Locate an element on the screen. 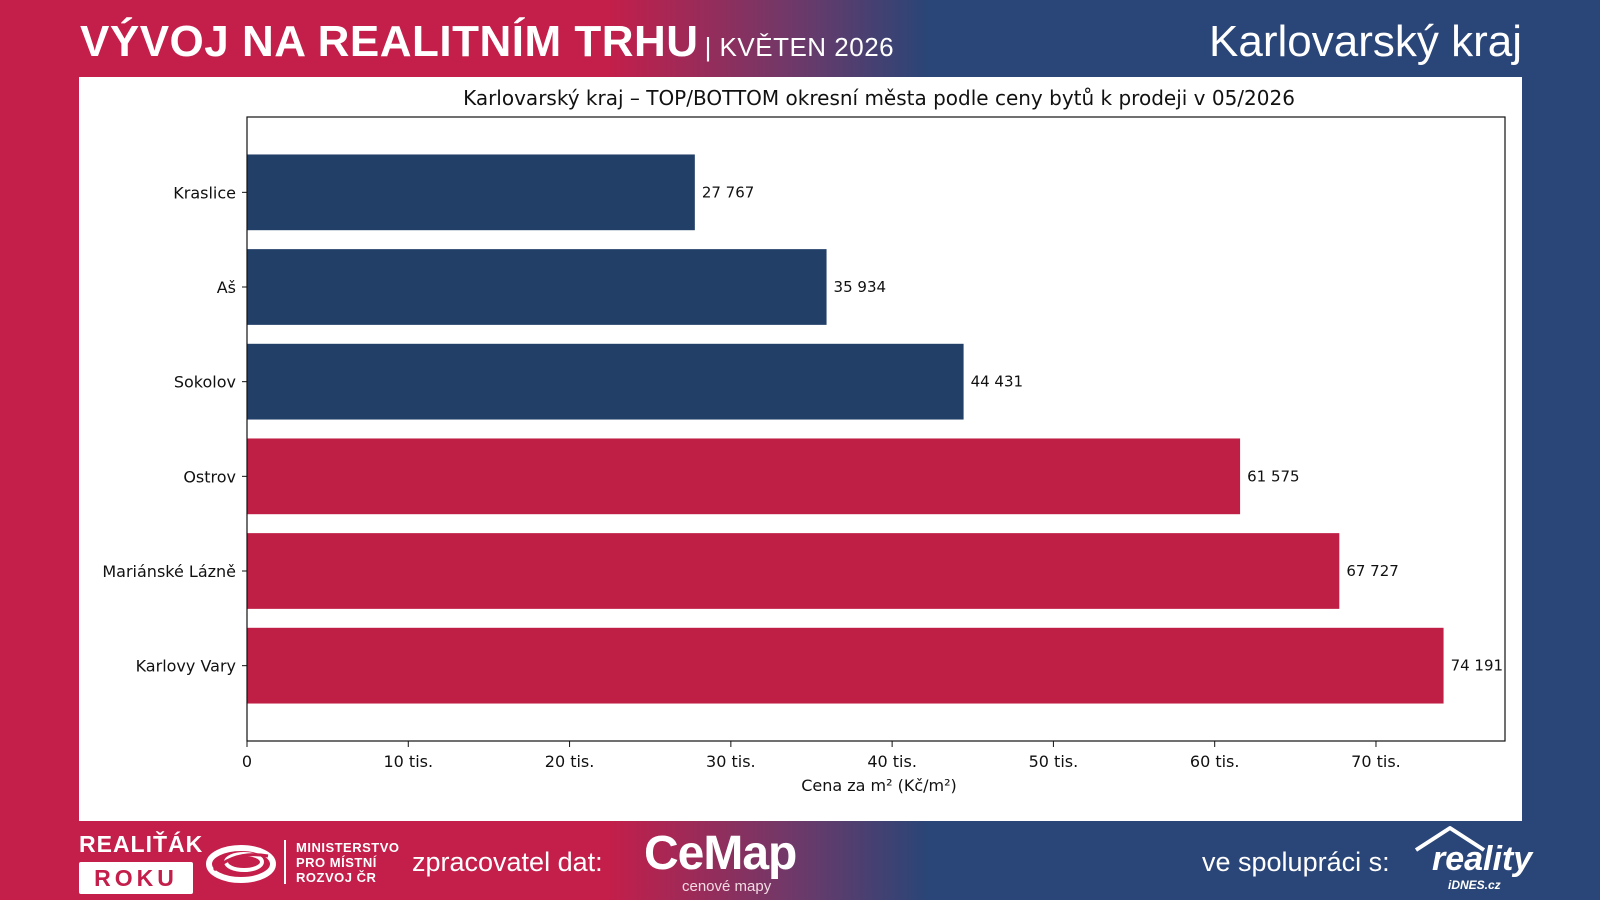  bar-value-label: 35 934 is located at coordinates (860, 287).